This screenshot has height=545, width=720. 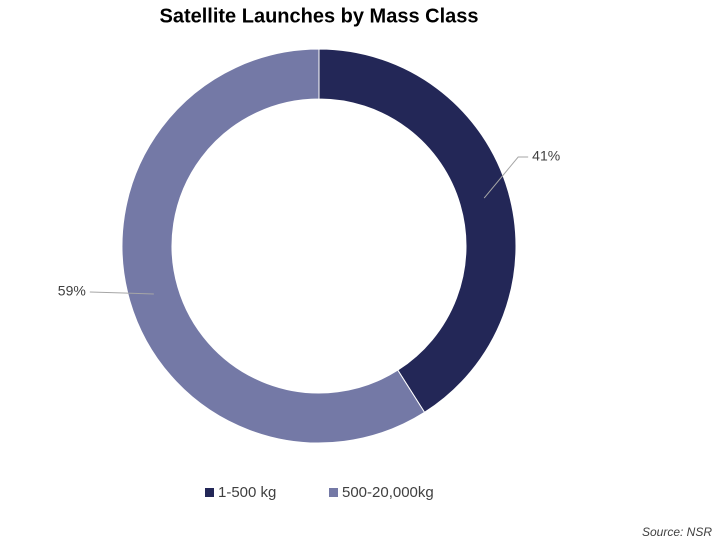 What do you see at coordinates (546, 156) in the screenshot?
I see `data-label: 41%` at bounding box center [546, 156].